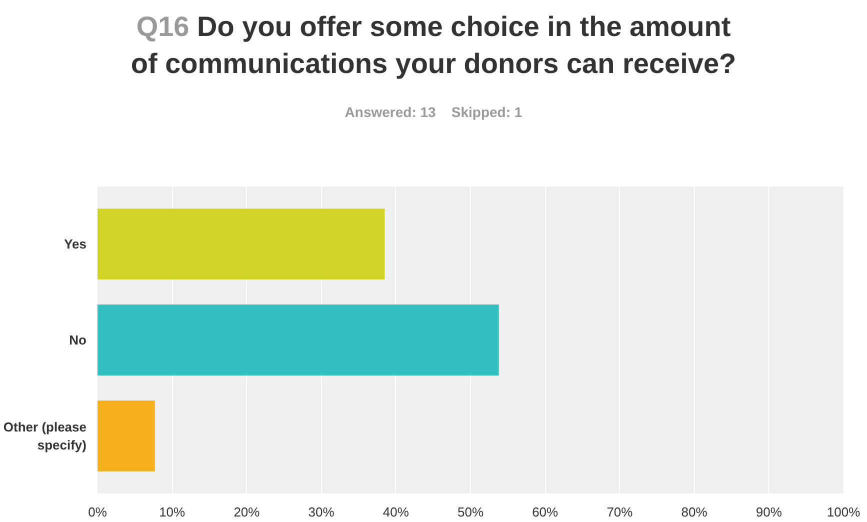  What do you see at coordinates (45, 435) in the screenshot?
I see `y-tick-label: Other (please specify)` at bounding box center [45, 435].